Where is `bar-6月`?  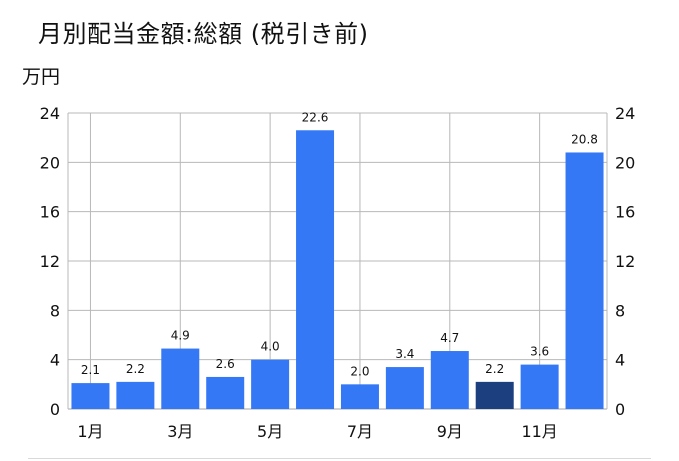 bar-6月 is located at coordinates (315, 269).